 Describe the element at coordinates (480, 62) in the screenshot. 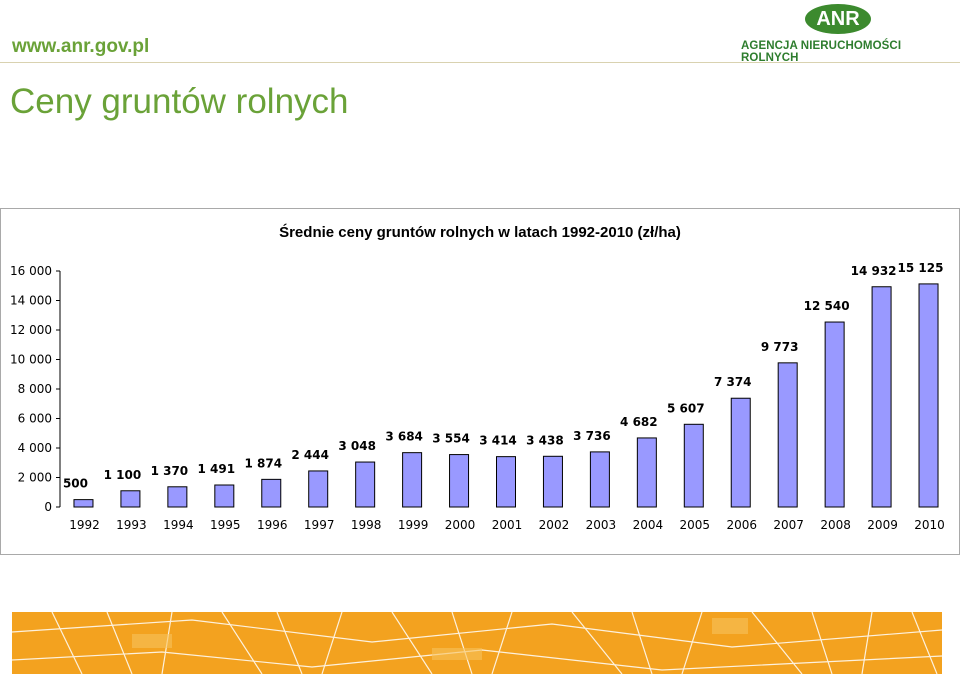

I see `header-divider` at that location.